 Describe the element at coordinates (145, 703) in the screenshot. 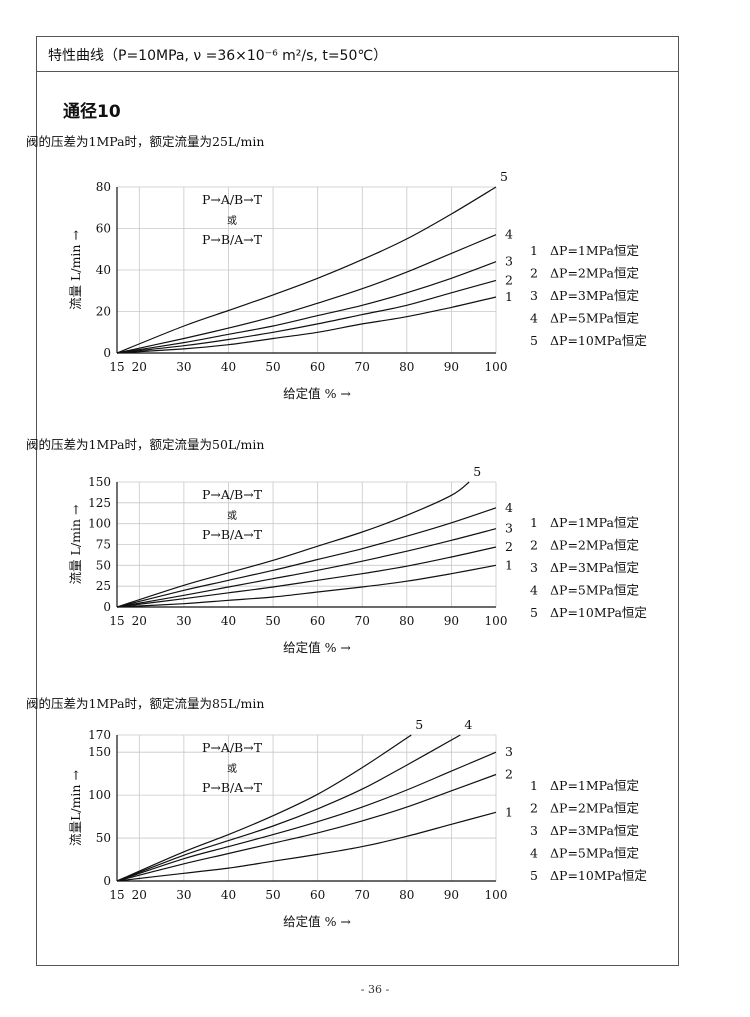

I see `chart-3-subtitle: 阀的压差为1MPa时，额定流量为85L/min` at that location.